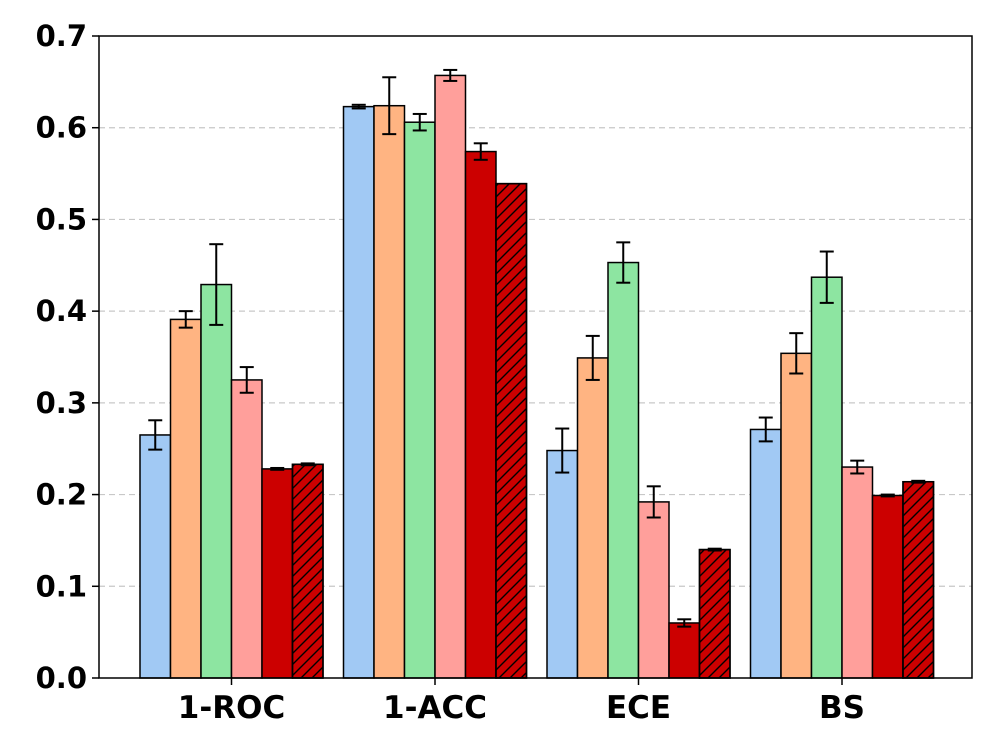  Describe the element at coordinates (638, 708) in the screenshot. I see `x-tick-label: ECE` at that location.